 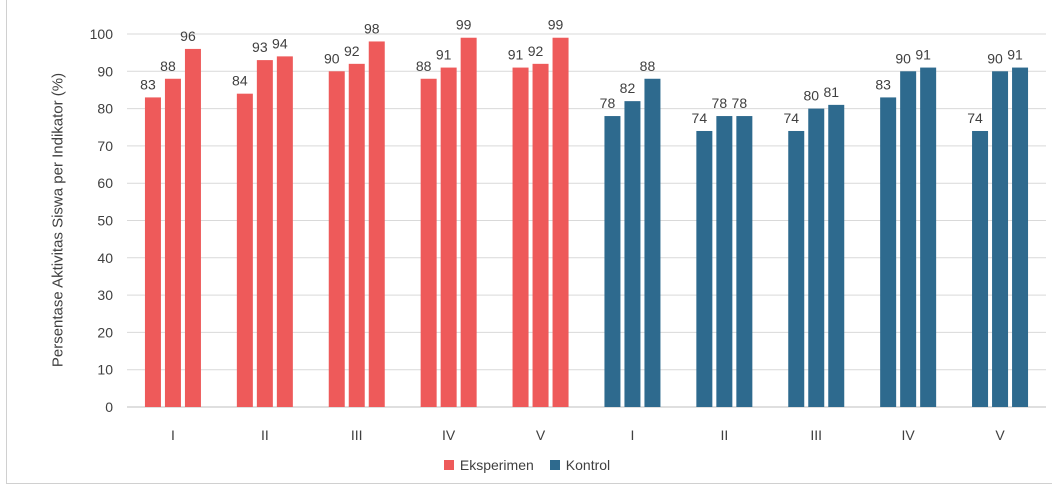 What do you see at coordinates (372, 28) in the screenshot?
I see `data-label: 98` at bounding box center [372, 28].